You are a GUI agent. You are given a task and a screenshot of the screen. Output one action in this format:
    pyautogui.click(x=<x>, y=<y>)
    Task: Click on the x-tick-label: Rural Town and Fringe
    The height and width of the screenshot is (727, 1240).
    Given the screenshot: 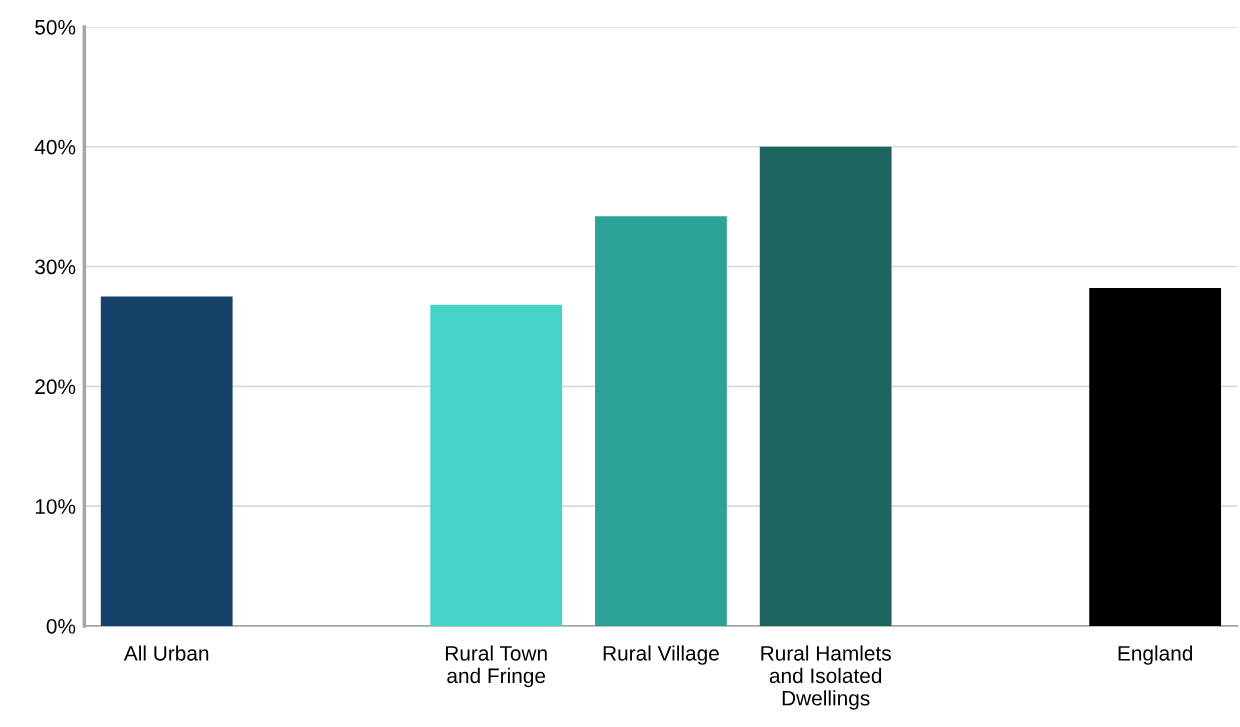 What is the action you would take?
    pyautogui.click(x=496, y=666)
    